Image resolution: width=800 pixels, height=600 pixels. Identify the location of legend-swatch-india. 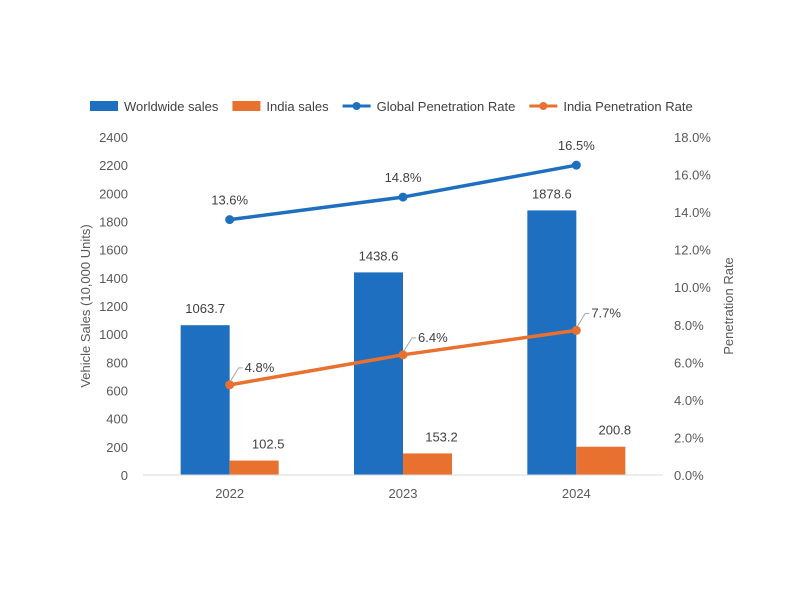
(246, 106).